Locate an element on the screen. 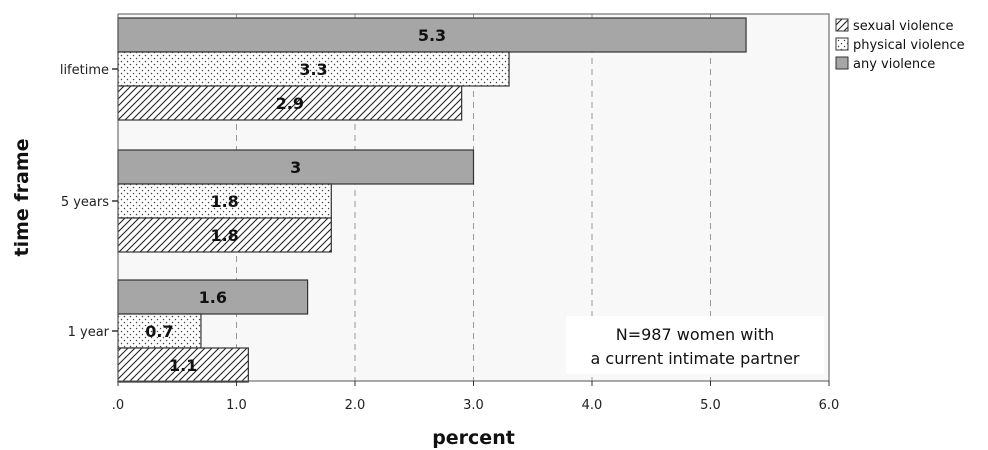 This screenshot has width=988, height=450. x-tick-label: 2.0 is located at coordinates (355, 405).